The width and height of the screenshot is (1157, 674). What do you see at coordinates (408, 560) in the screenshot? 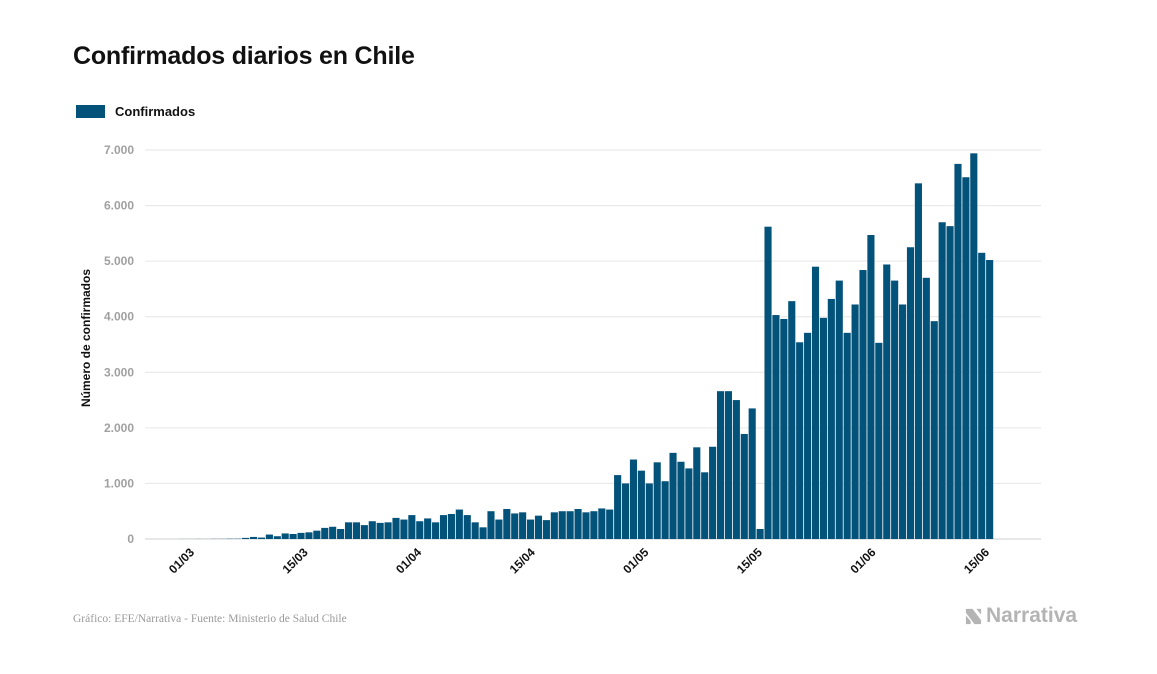
I see `x-tick-label: 01/04` at bounding box center [408, 560].